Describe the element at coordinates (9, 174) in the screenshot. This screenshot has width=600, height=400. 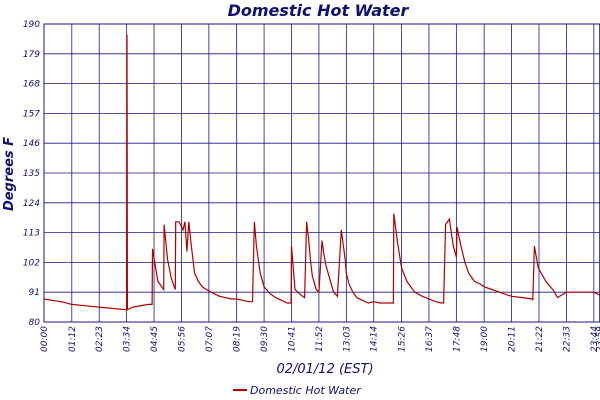
I see `y-axis-label: Degrees F` at that location.